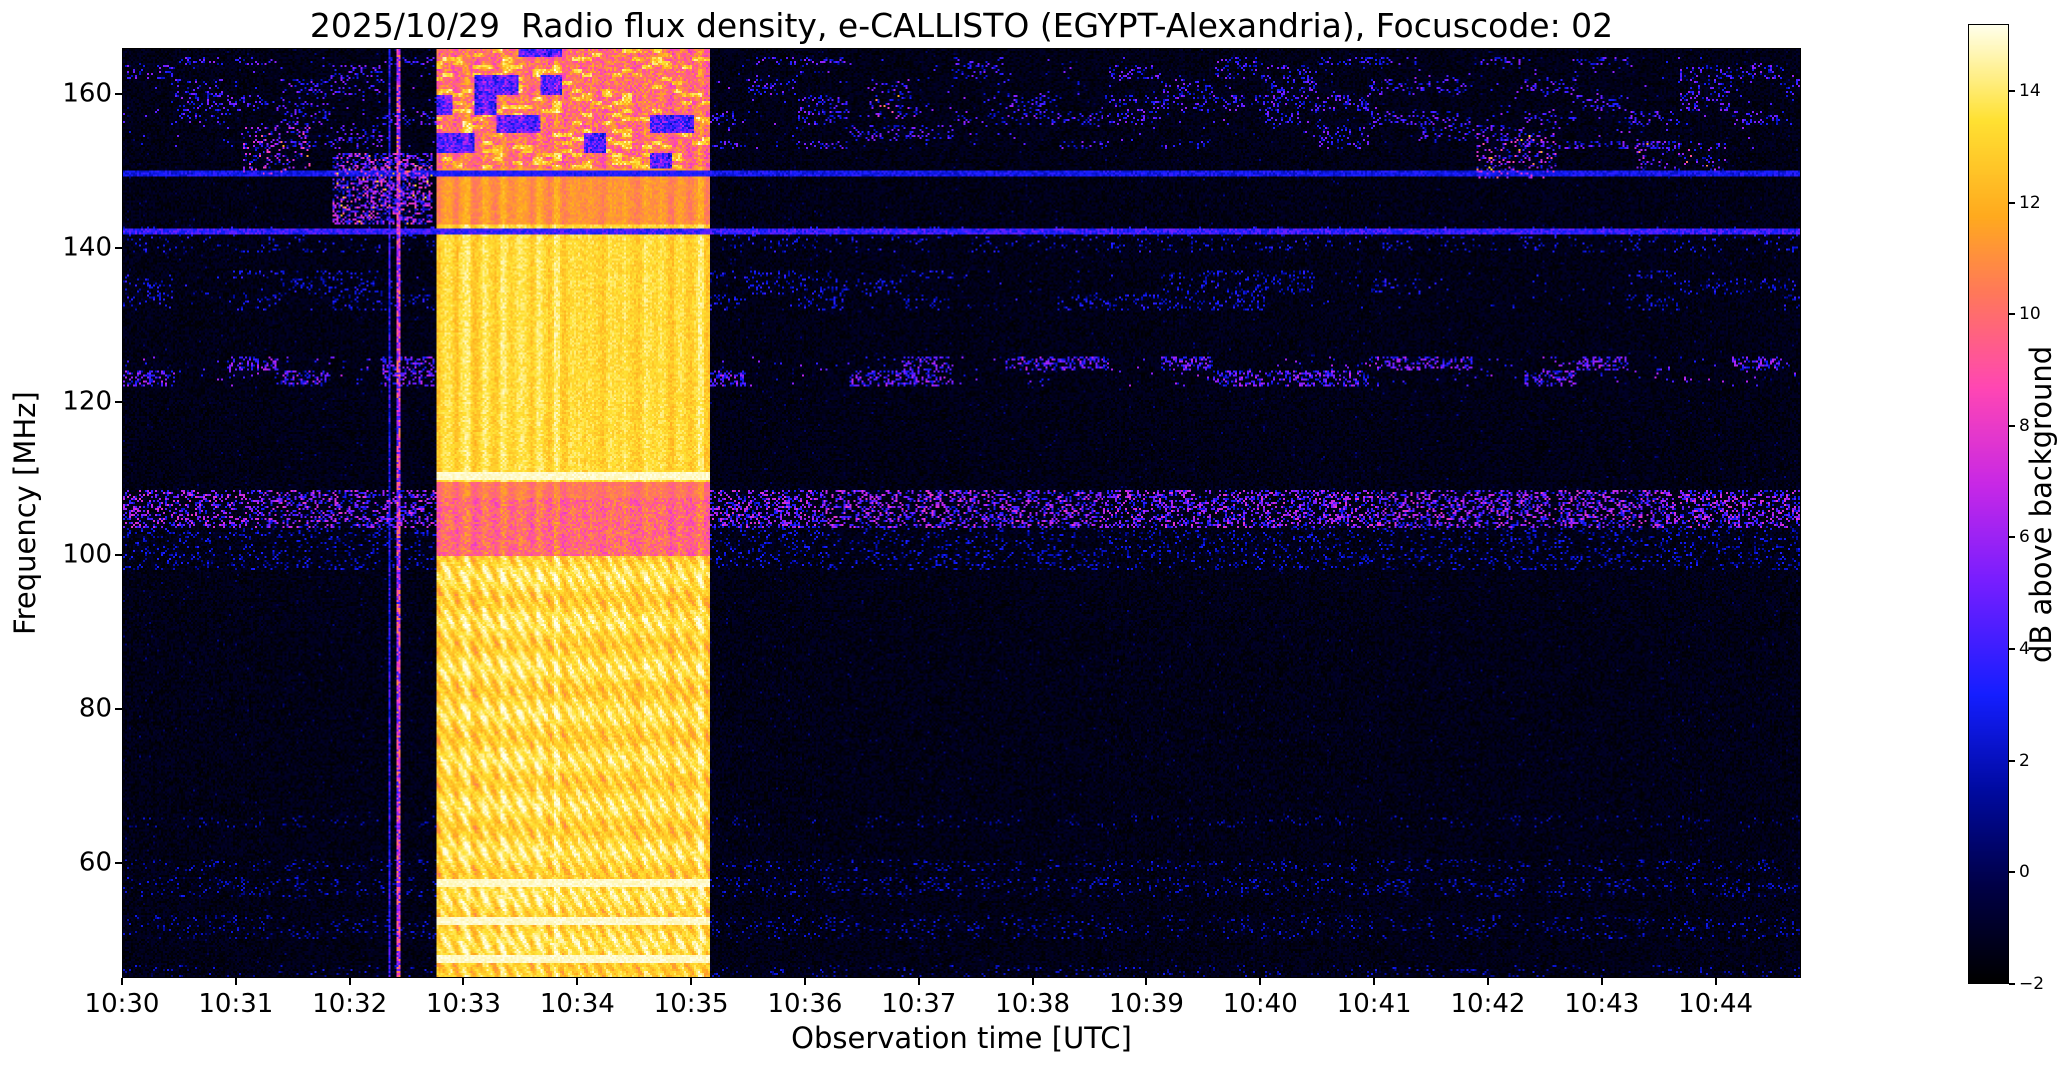 The height and width of the screenshot is (1067, 2066). What do you see at coordinates (2041, 504) in the screenshot?
I see `colorbar-label: dB above background` at bounding box center [2041, 504].